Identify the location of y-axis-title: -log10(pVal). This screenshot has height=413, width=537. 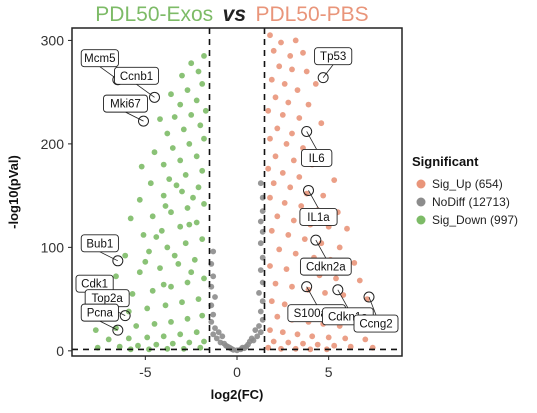
(13, 192).